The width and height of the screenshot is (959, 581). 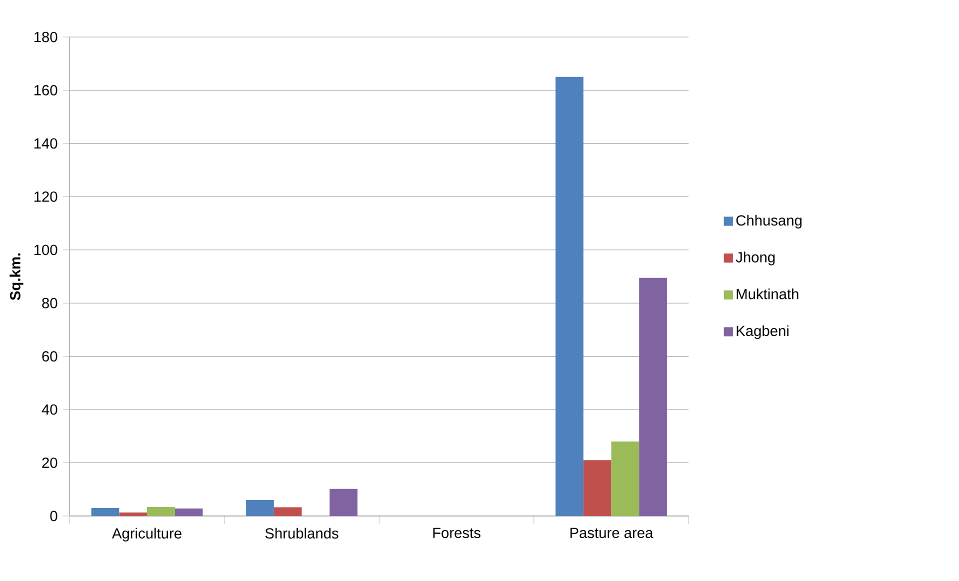 I want to click on y-tick-label: 100, so click(x=46, y=250).